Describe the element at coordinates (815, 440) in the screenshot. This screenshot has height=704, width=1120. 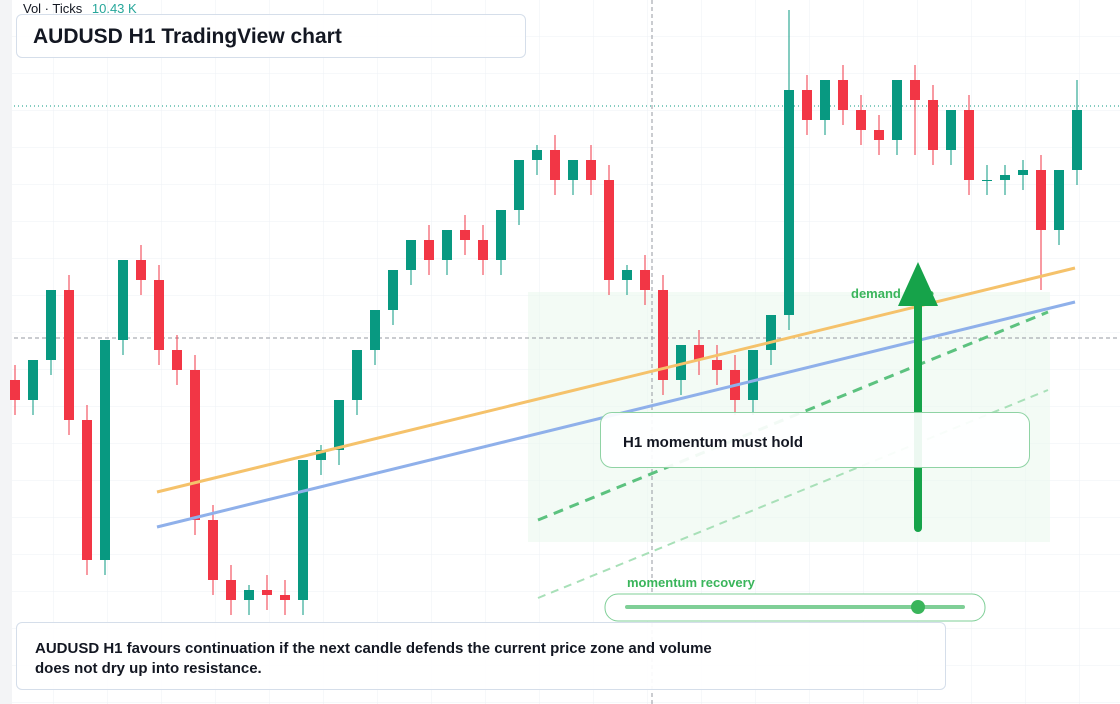
I see `note-box: H1 momentum must hold` at that location.